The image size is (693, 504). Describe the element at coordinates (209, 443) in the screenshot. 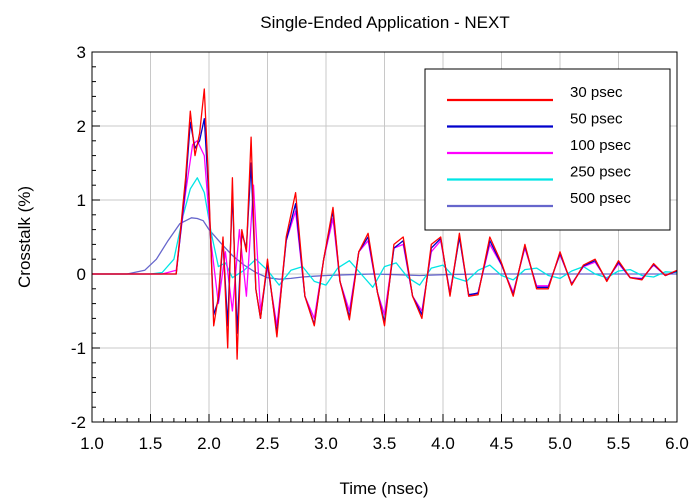

I see `x-tick-label: 2.0` at that location.